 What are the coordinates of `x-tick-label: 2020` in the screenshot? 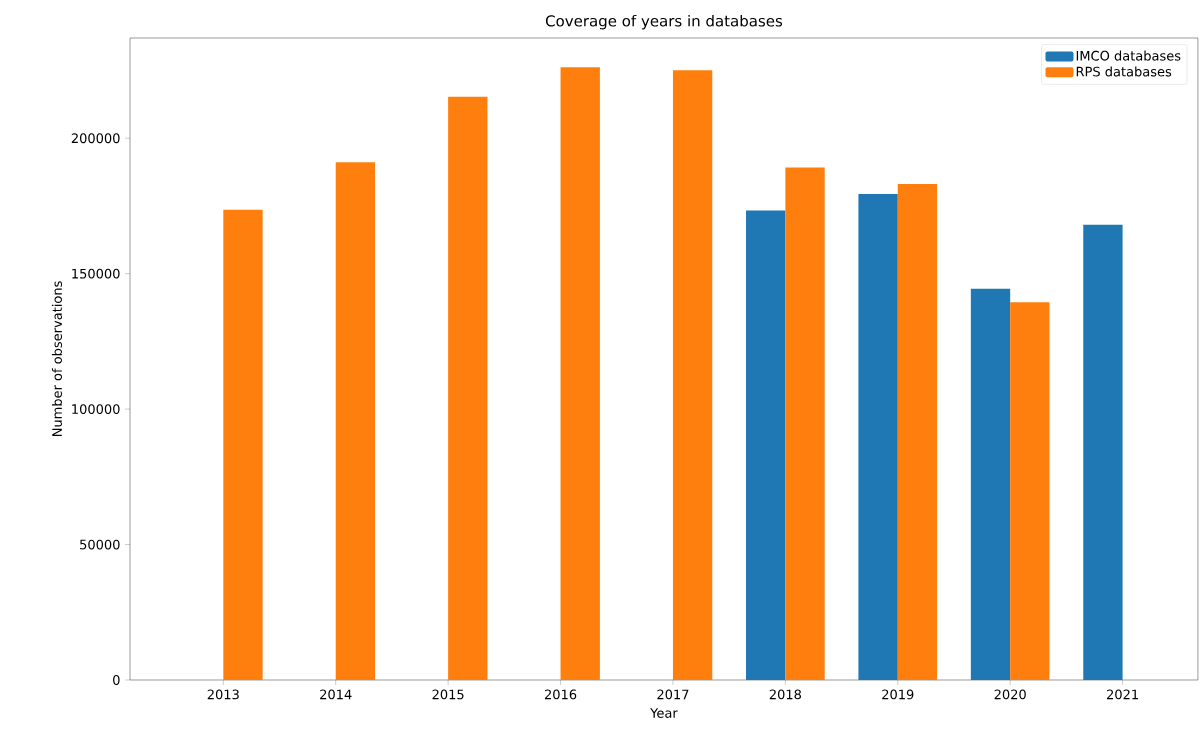 It's located at (1010, 694).